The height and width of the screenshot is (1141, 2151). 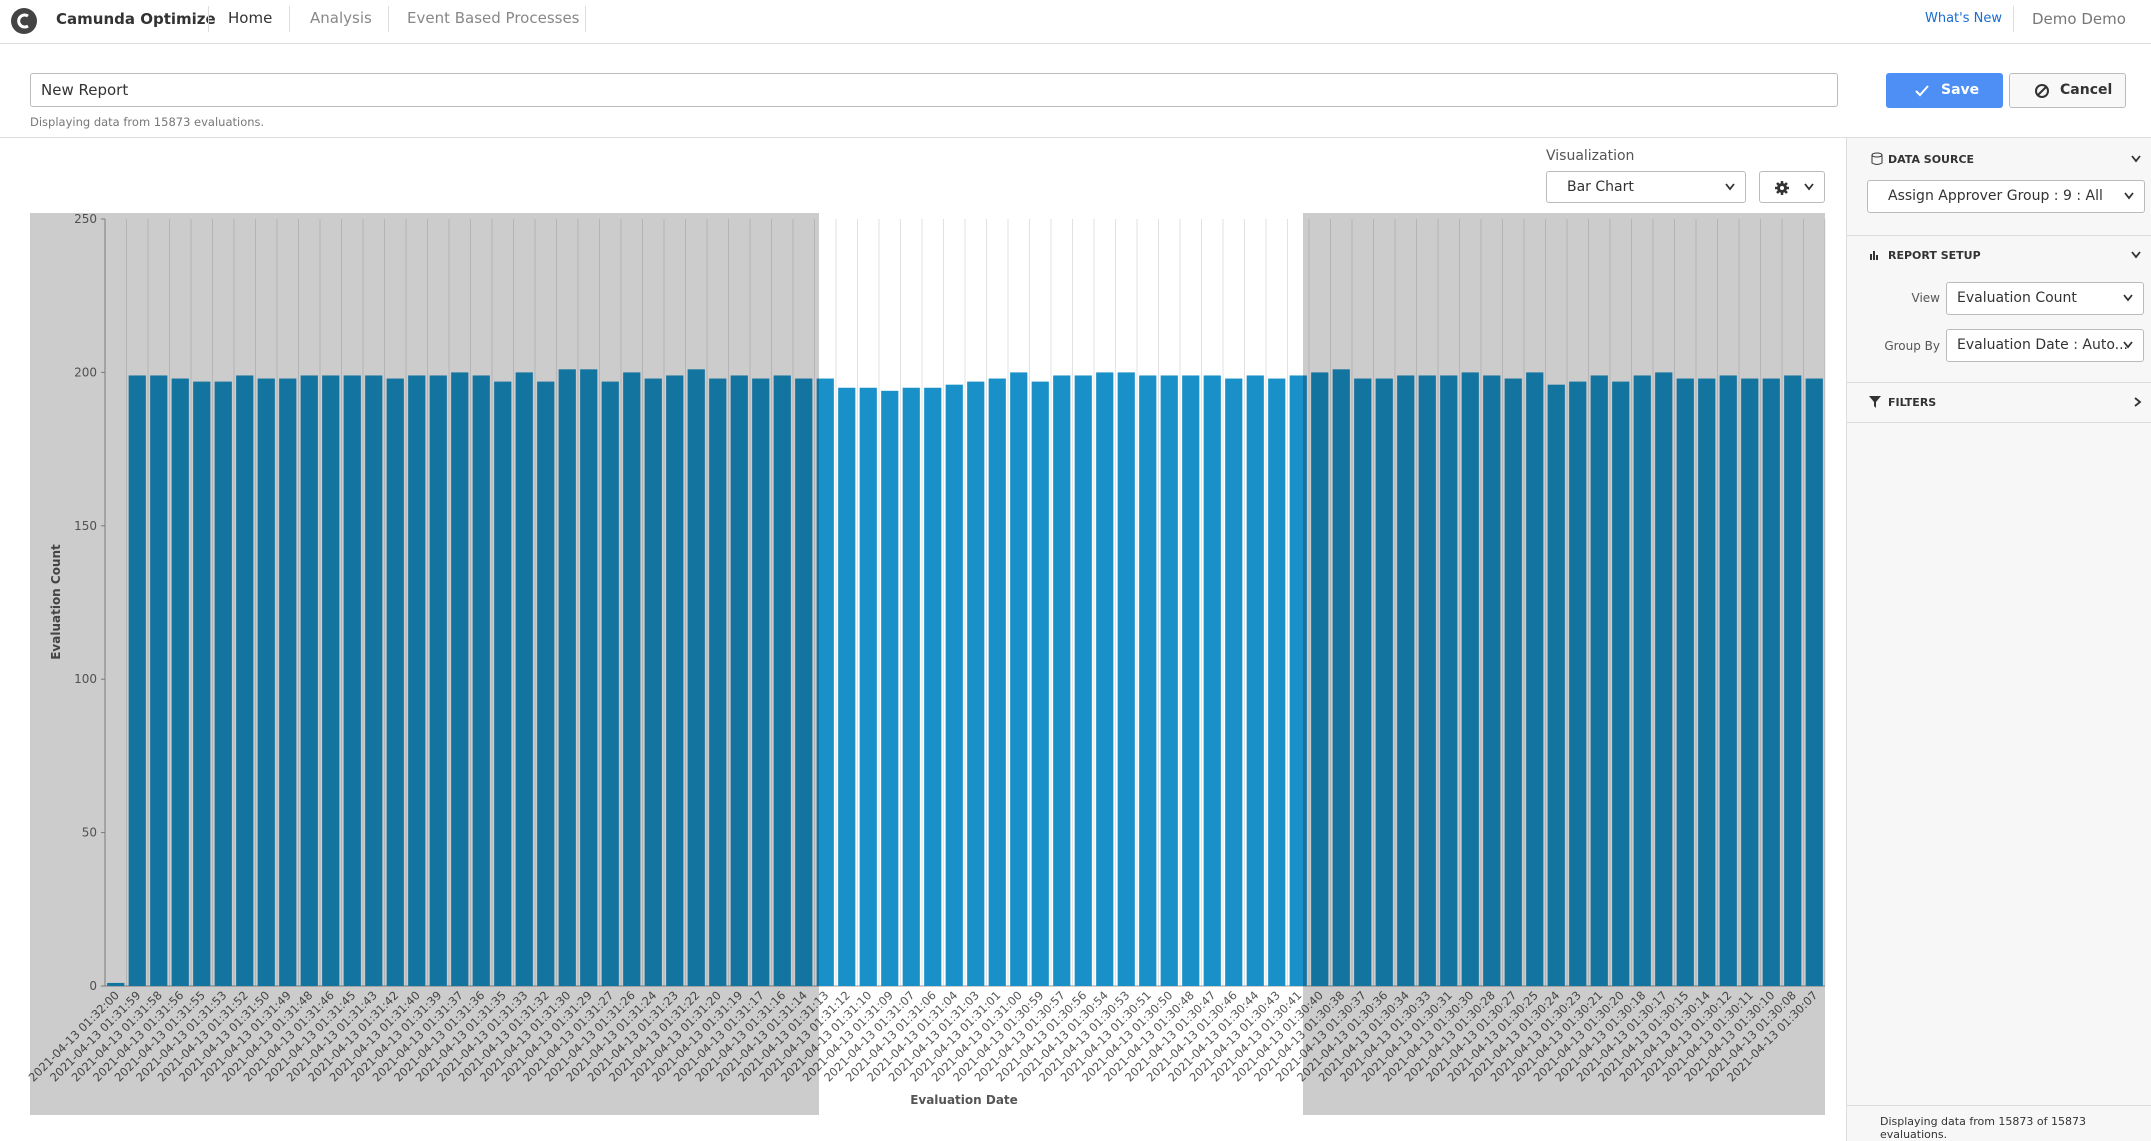 I want to click on cancel-label: Cancel, so click(x=2086, y=90).